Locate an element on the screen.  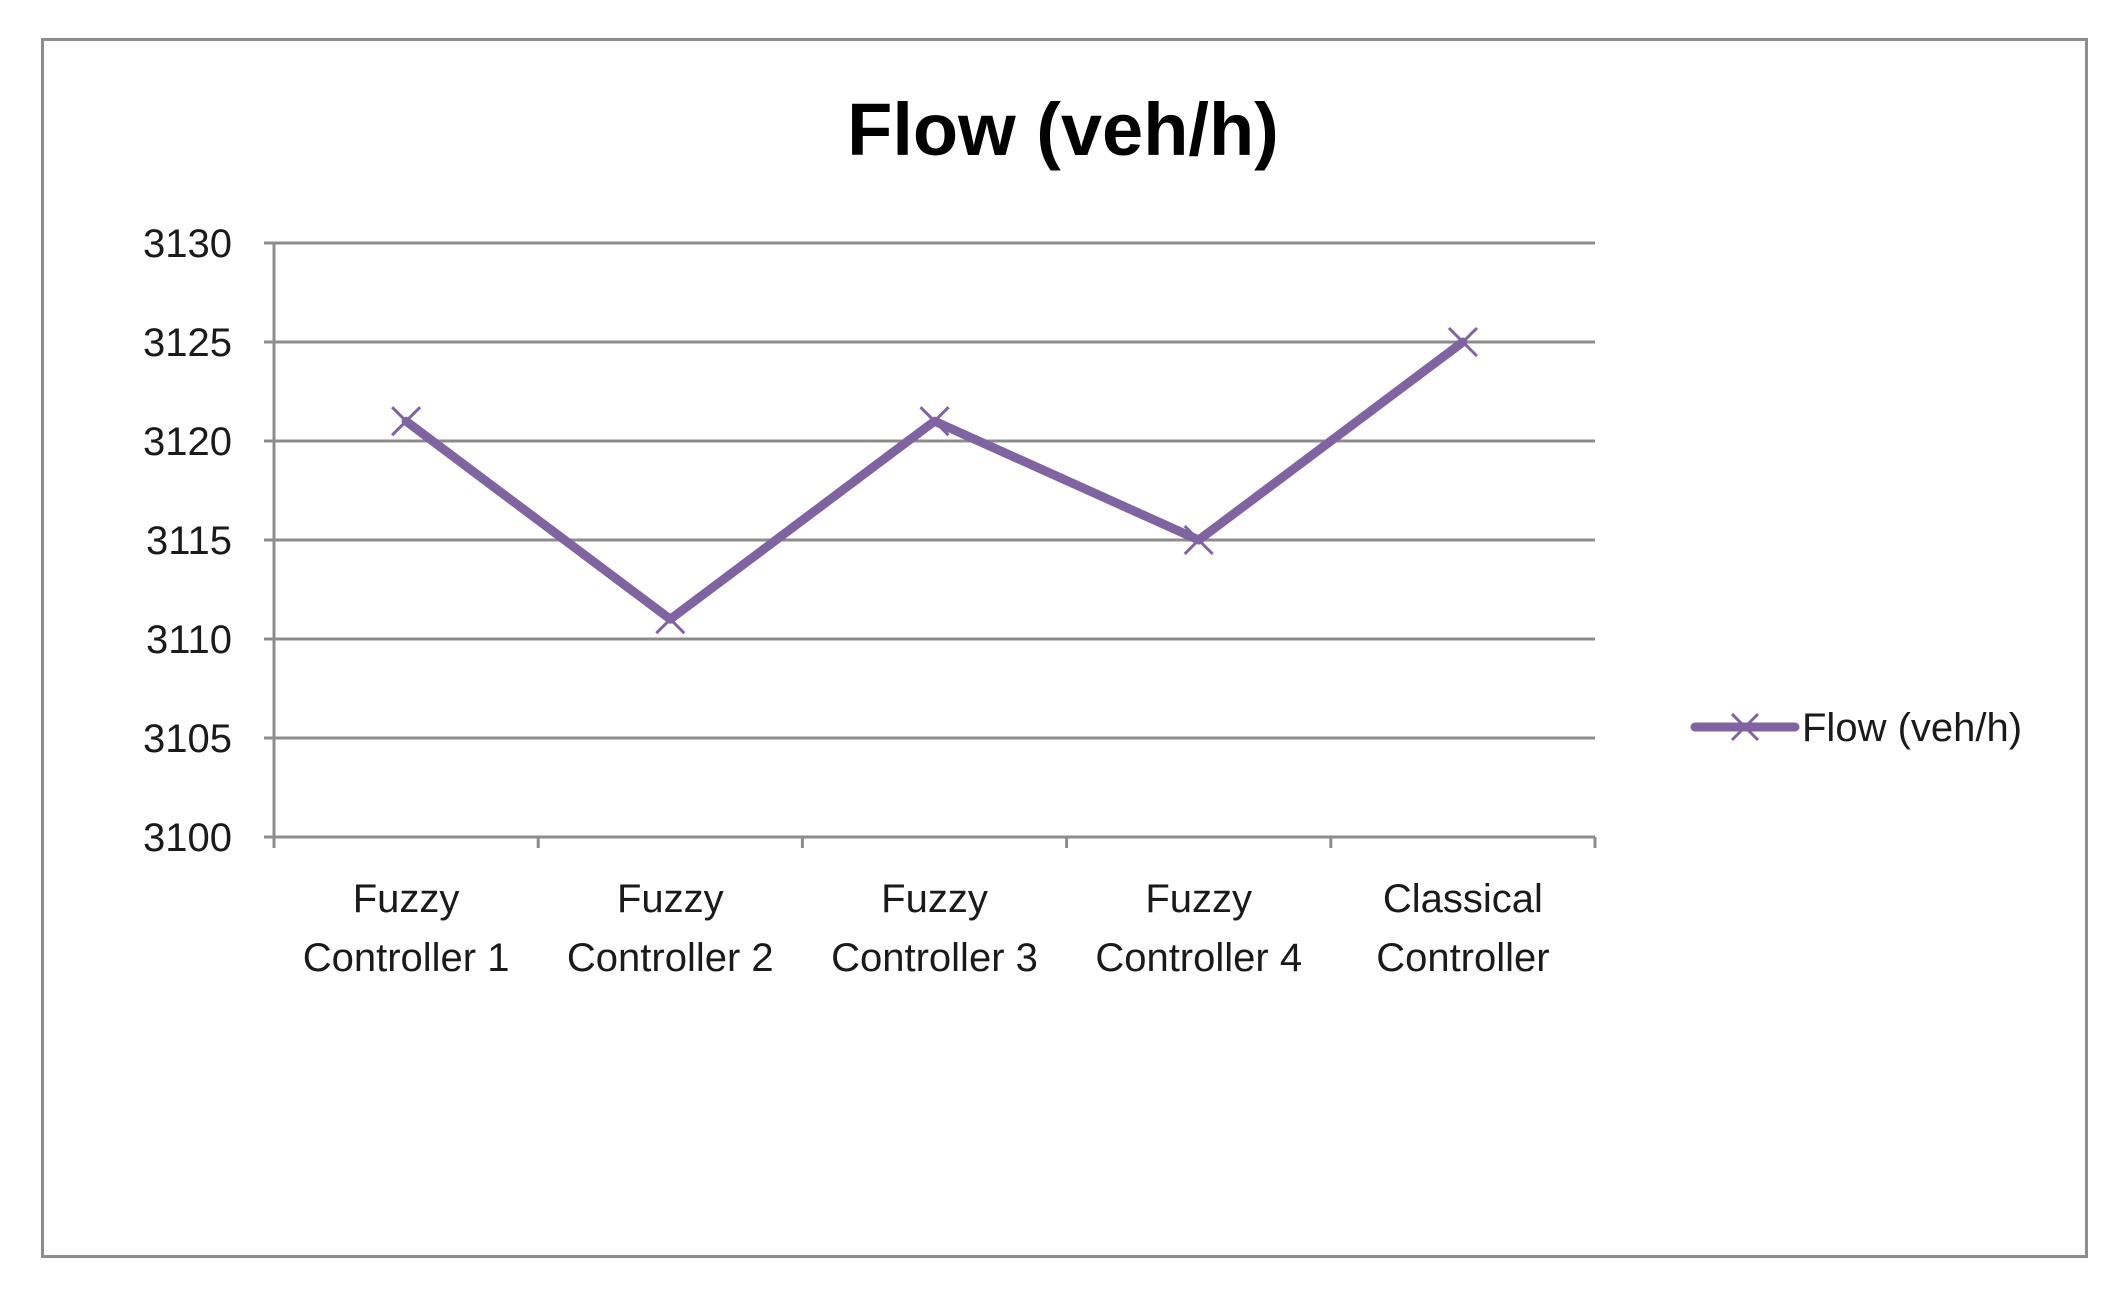
x-tick-label-line: Controller 4 is located at coordinates (1198, 958).